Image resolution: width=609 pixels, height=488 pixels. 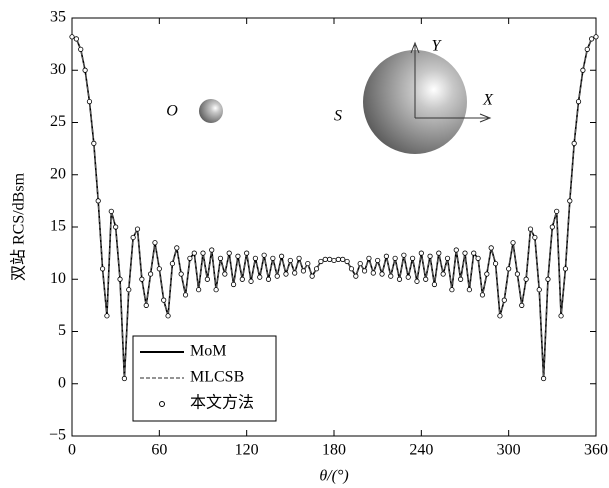 I want to click on y-tick-label: 30, so click(x=58, y=69).